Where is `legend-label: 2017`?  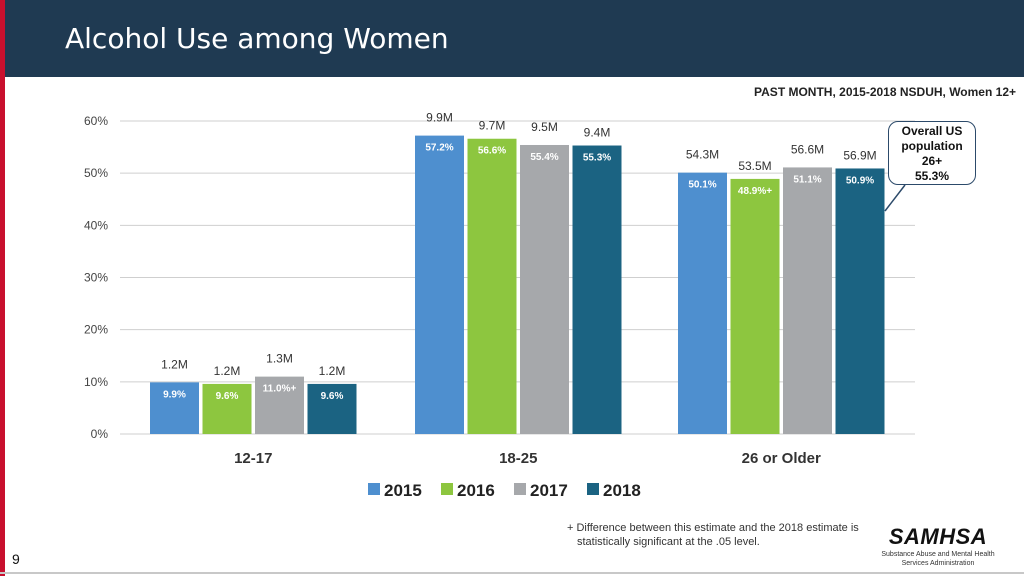 legend-label: 2017 is located at coordinates (549, 490).